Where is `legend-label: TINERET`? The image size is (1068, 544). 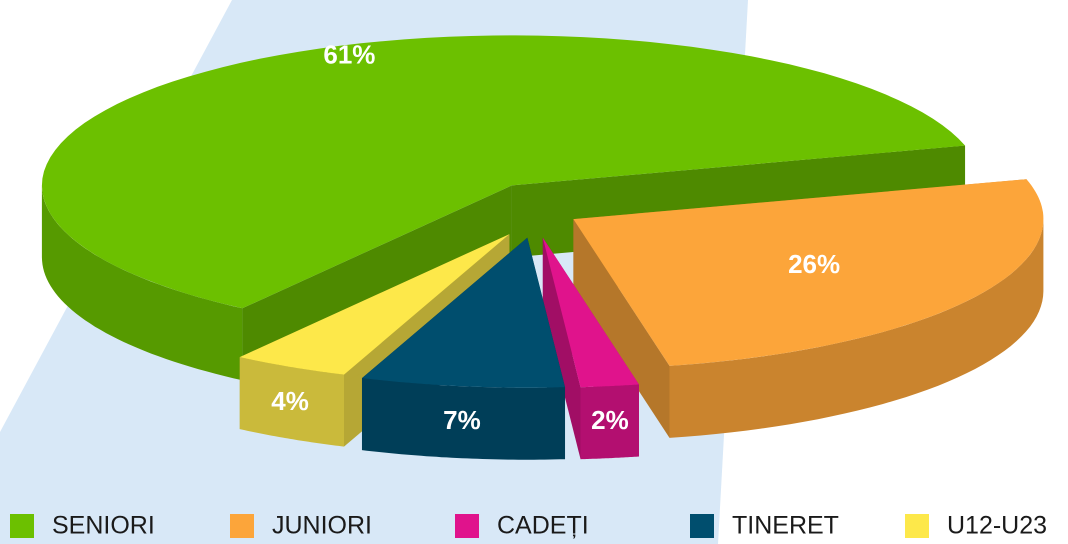 legend-label: TINERET is located at coordinates (785, 526).